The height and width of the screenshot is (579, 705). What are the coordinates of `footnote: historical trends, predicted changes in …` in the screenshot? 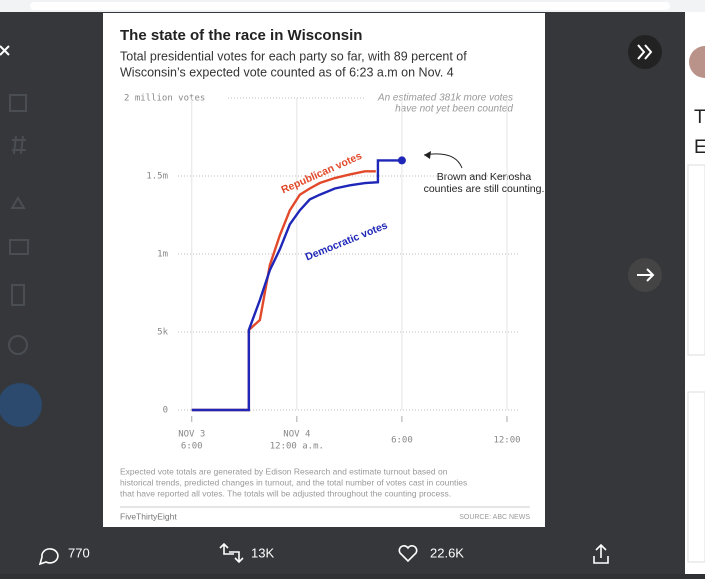 It's located at (293, 482).